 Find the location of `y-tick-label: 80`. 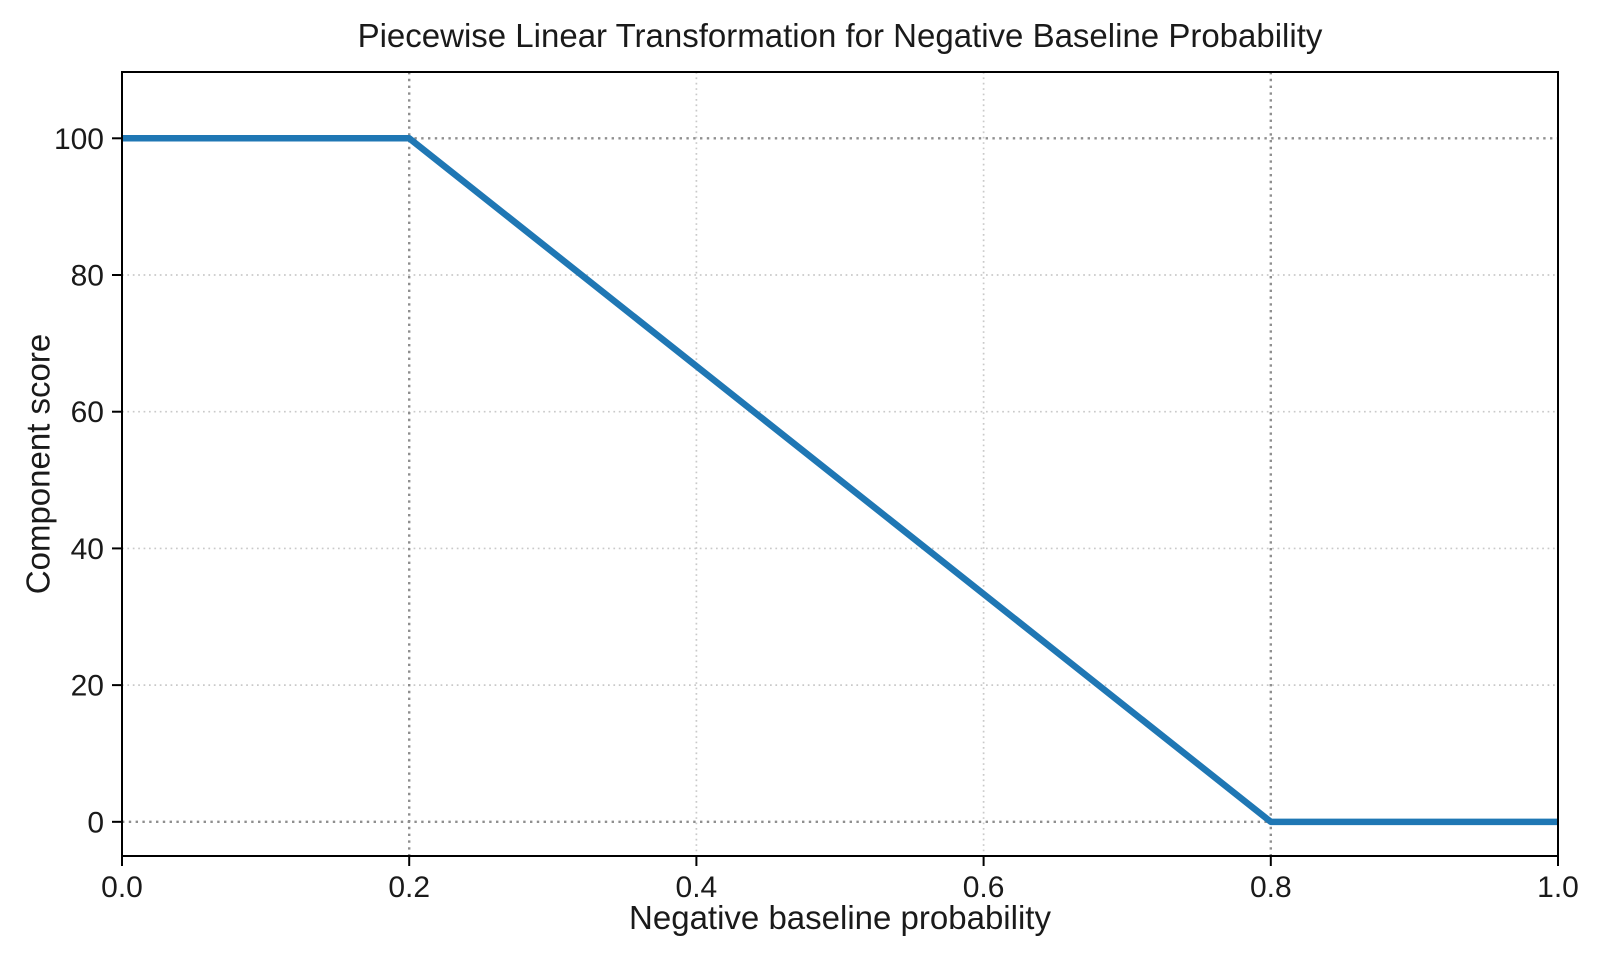

y-tick-label: 80 is located at coordinates (87, 276).